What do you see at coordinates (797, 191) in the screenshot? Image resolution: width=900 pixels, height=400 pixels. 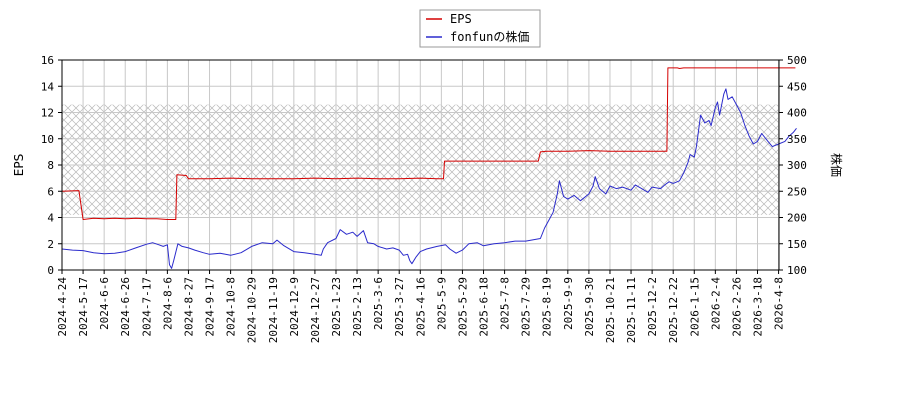 I see `right-tick-label: 250` at bounding box center [797, 191].